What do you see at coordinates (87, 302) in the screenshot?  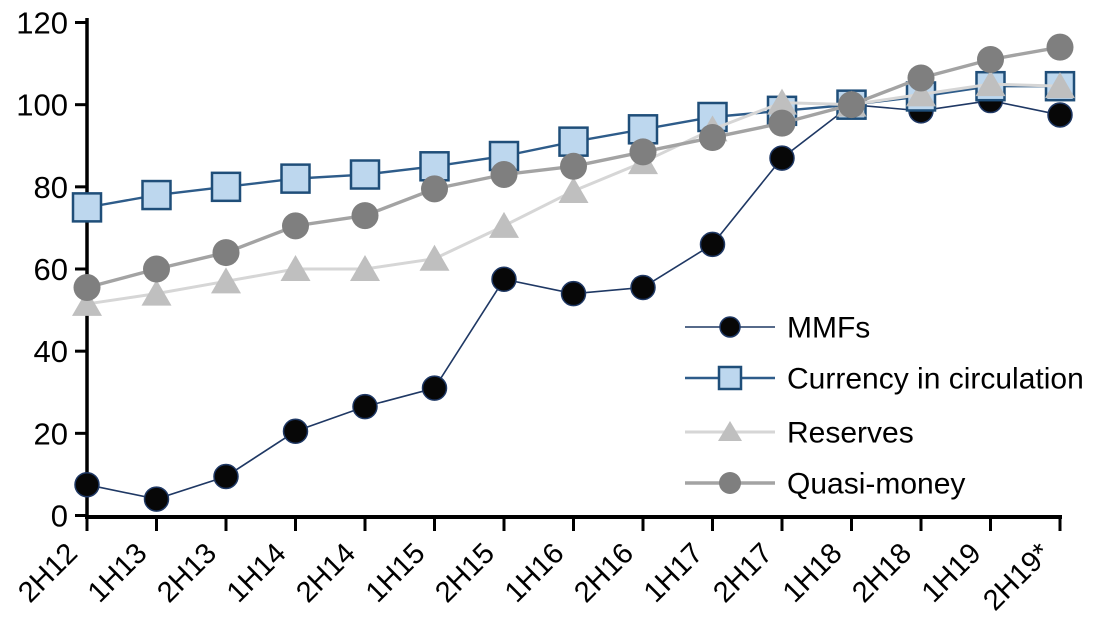 I see `point-reserves-2h12` at bounding box center [87, 302].